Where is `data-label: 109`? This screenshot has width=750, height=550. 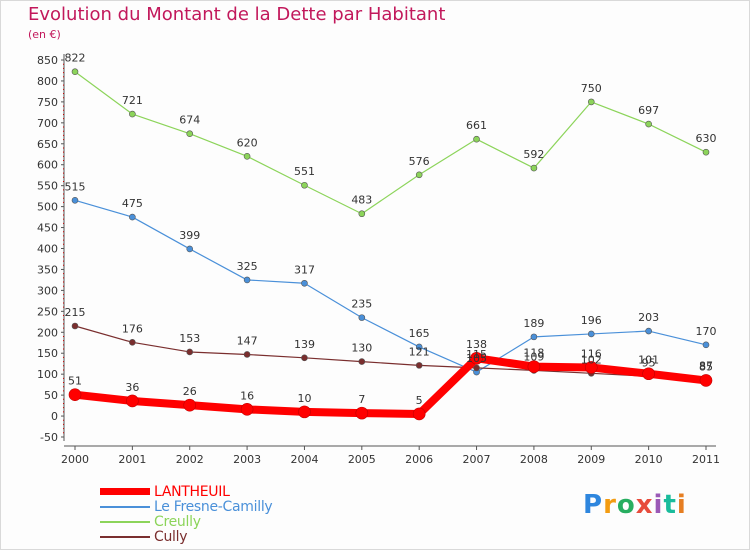 data-label: 109 is located at coordinates (533, 356).